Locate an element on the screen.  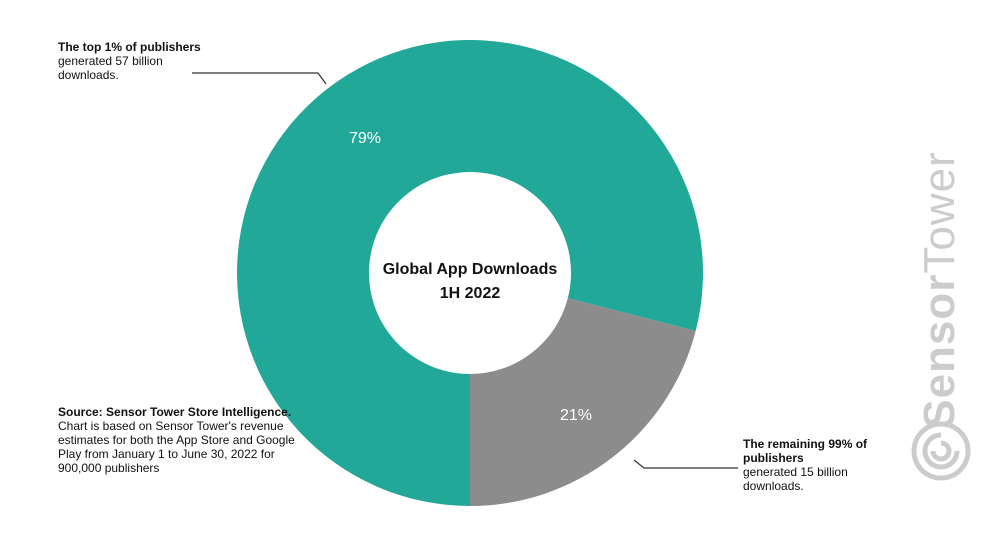
sensor-tower-watermark: SensorTower is located at coordinates (940, 290).